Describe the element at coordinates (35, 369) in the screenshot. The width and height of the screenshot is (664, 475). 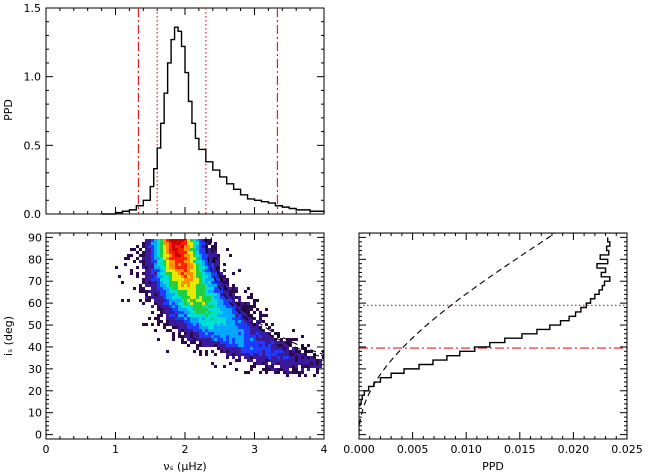
I see `bl-y-tick-label: 30` at that location.